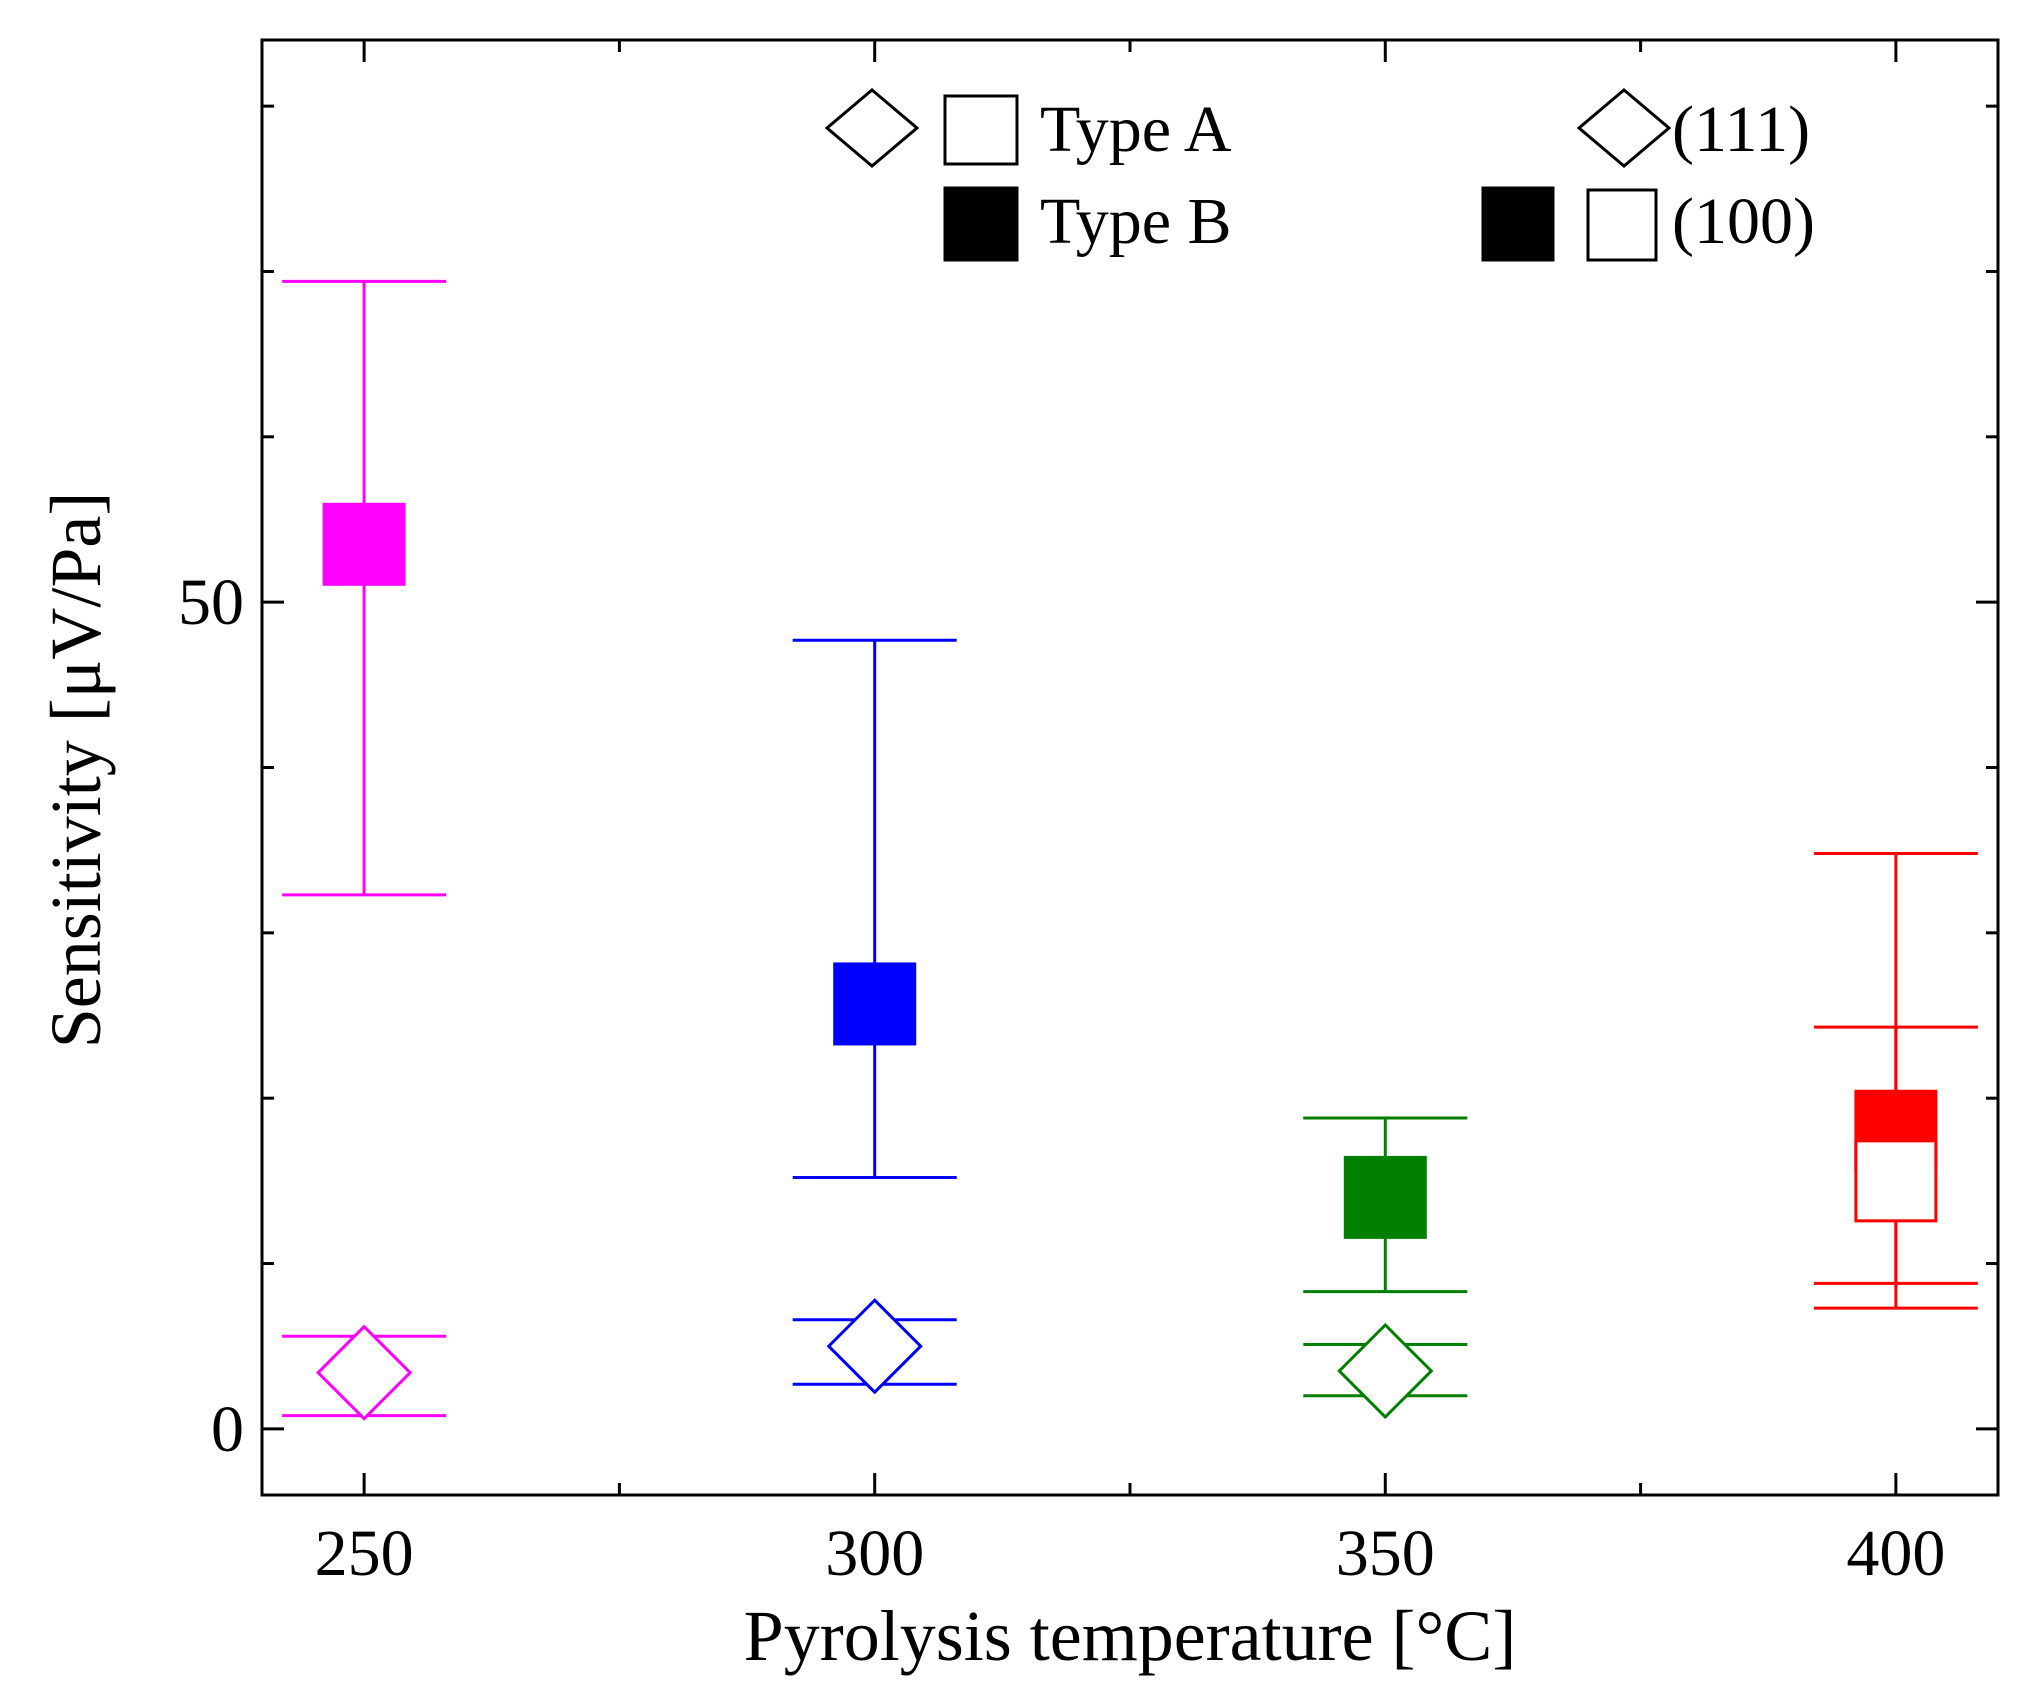 The height and width of the screenshot is (1685, 2022). I want to click on data-point-open-square, so click(1896, 1181).